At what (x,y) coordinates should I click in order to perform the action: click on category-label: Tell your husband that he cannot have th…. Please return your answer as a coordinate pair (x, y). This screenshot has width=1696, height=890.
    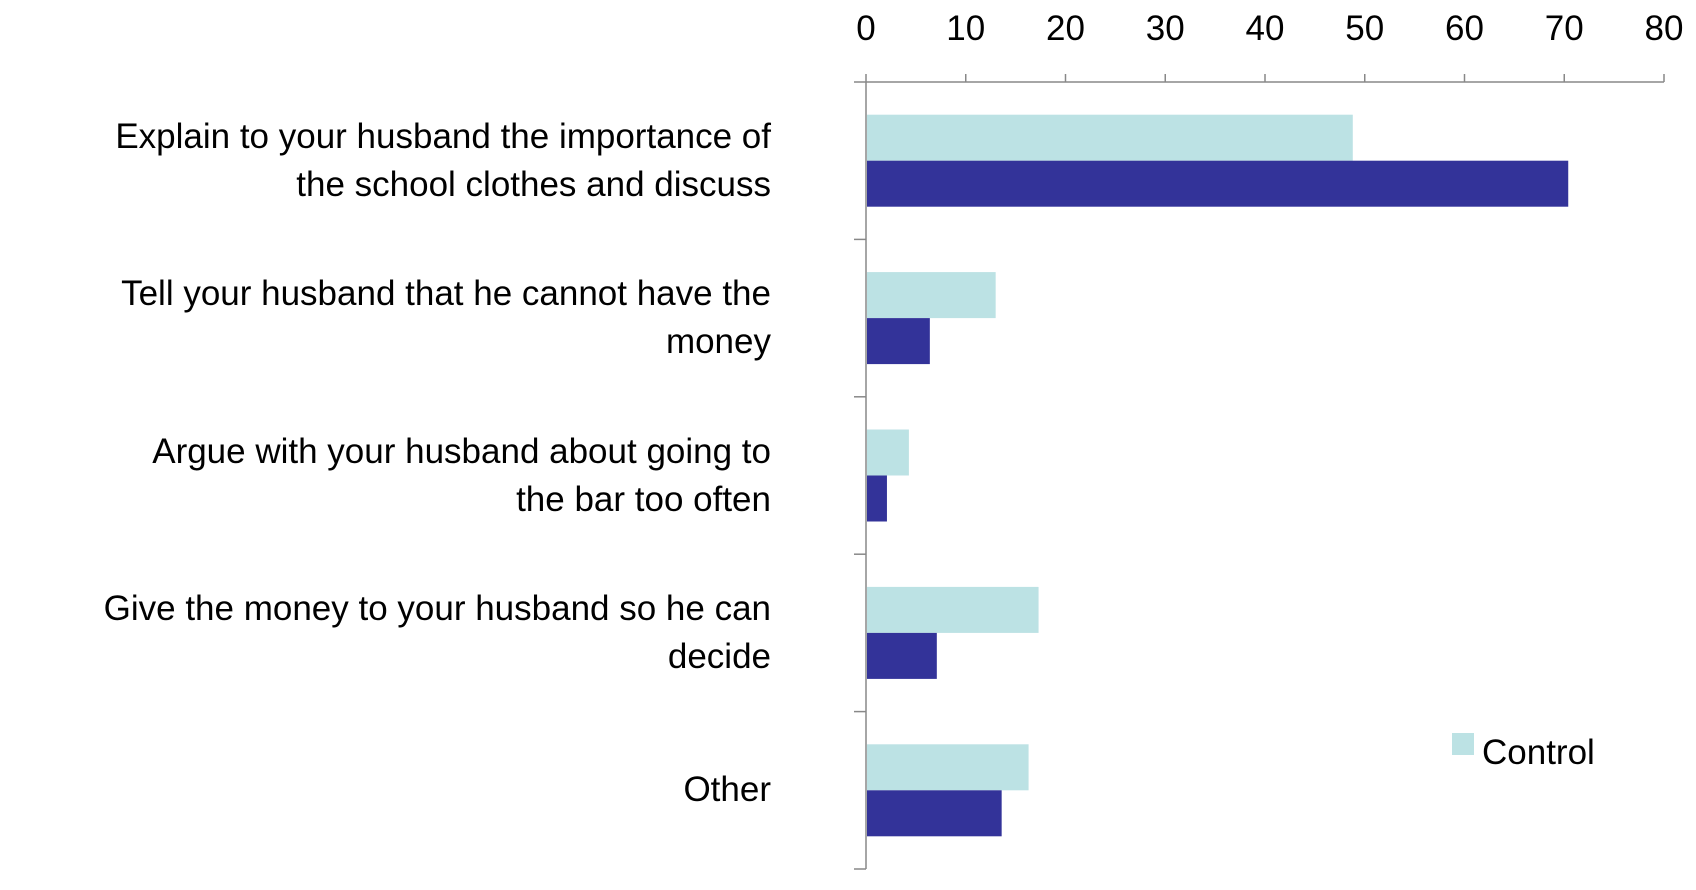
    Looking at the image, I should click on (385, 318).